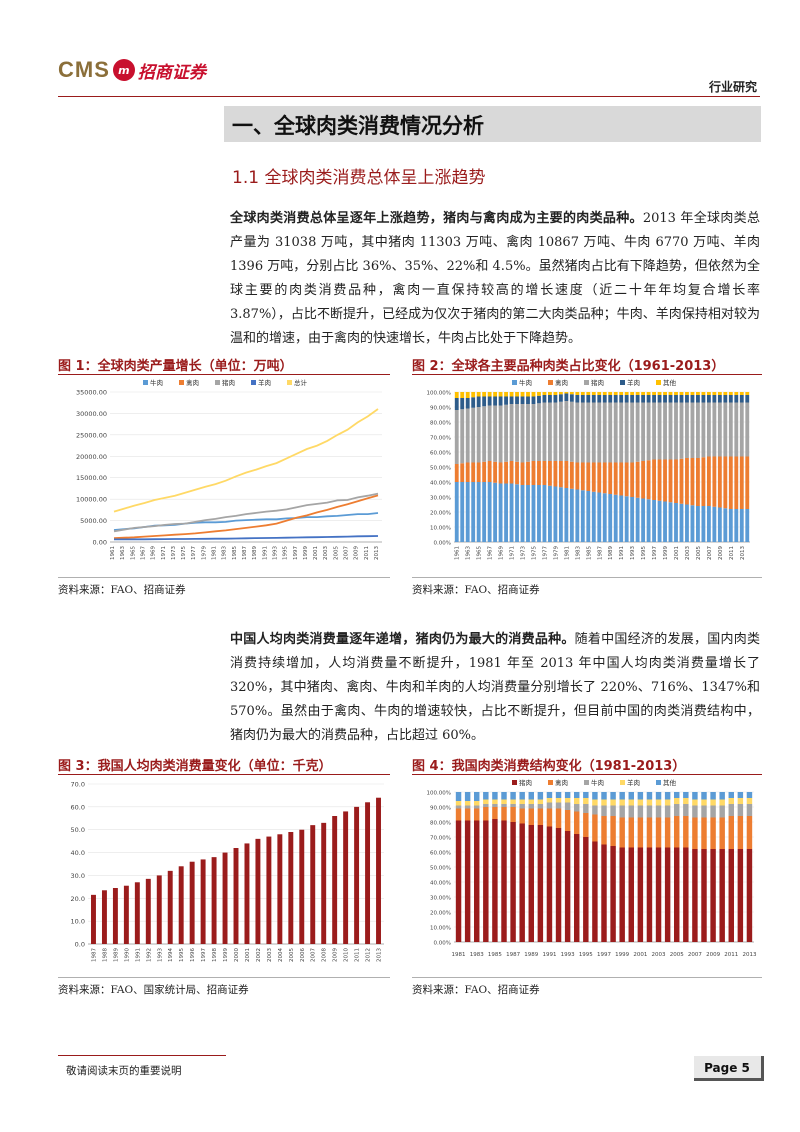 The height and width of the screenshot is (1132, 800). I want to click on x-tick-label: 1967, so click(491, 553).